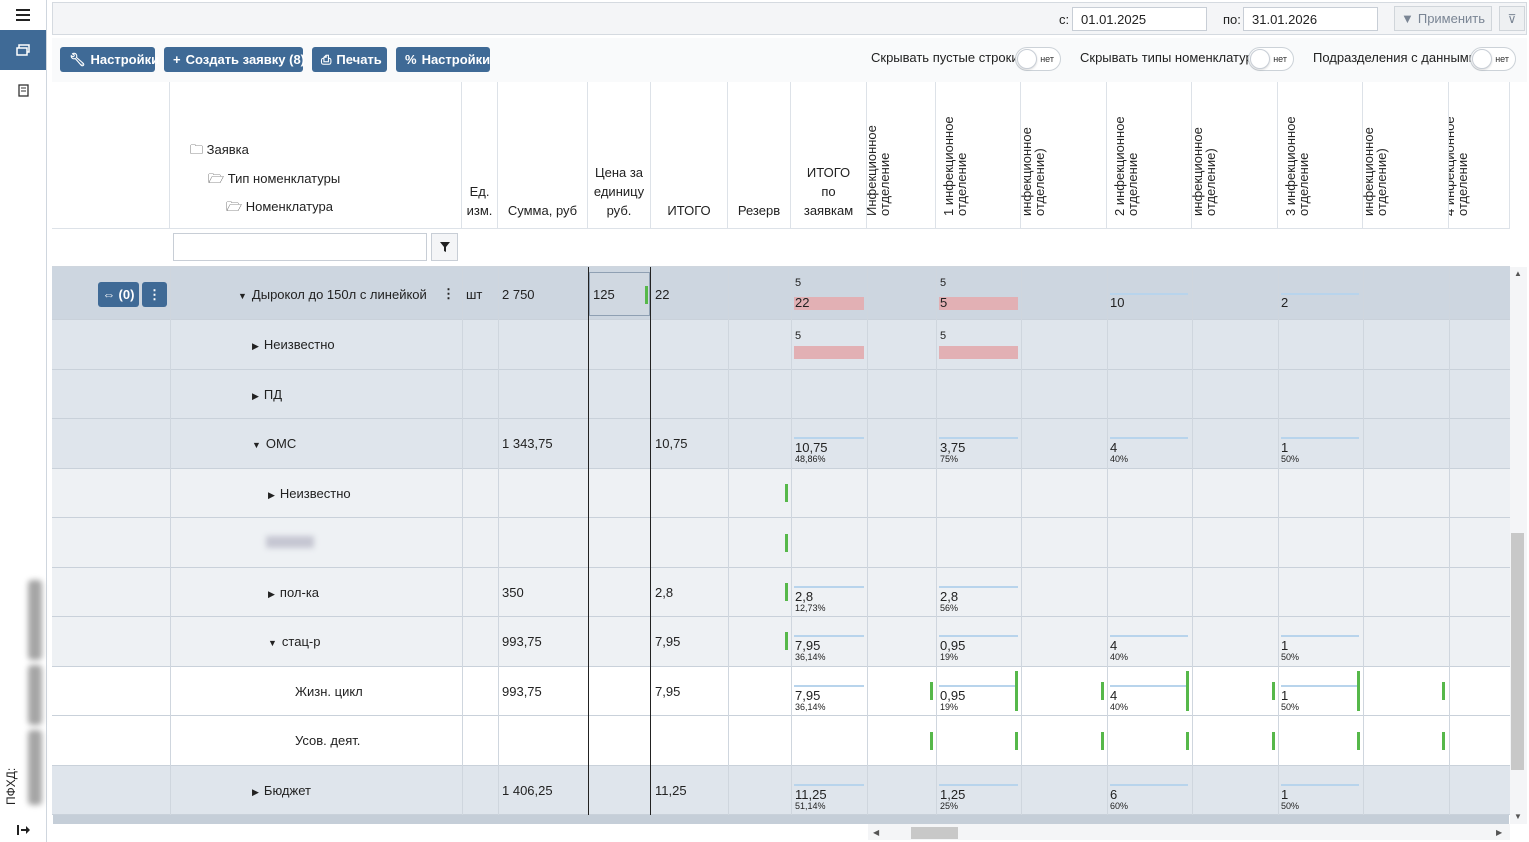 The height and width of the screenshot is (842, 1529). What do you see at coordinates (474, 294) in the screenshot?
I see `unit-cell: шт` at bounding box center [474, 294].